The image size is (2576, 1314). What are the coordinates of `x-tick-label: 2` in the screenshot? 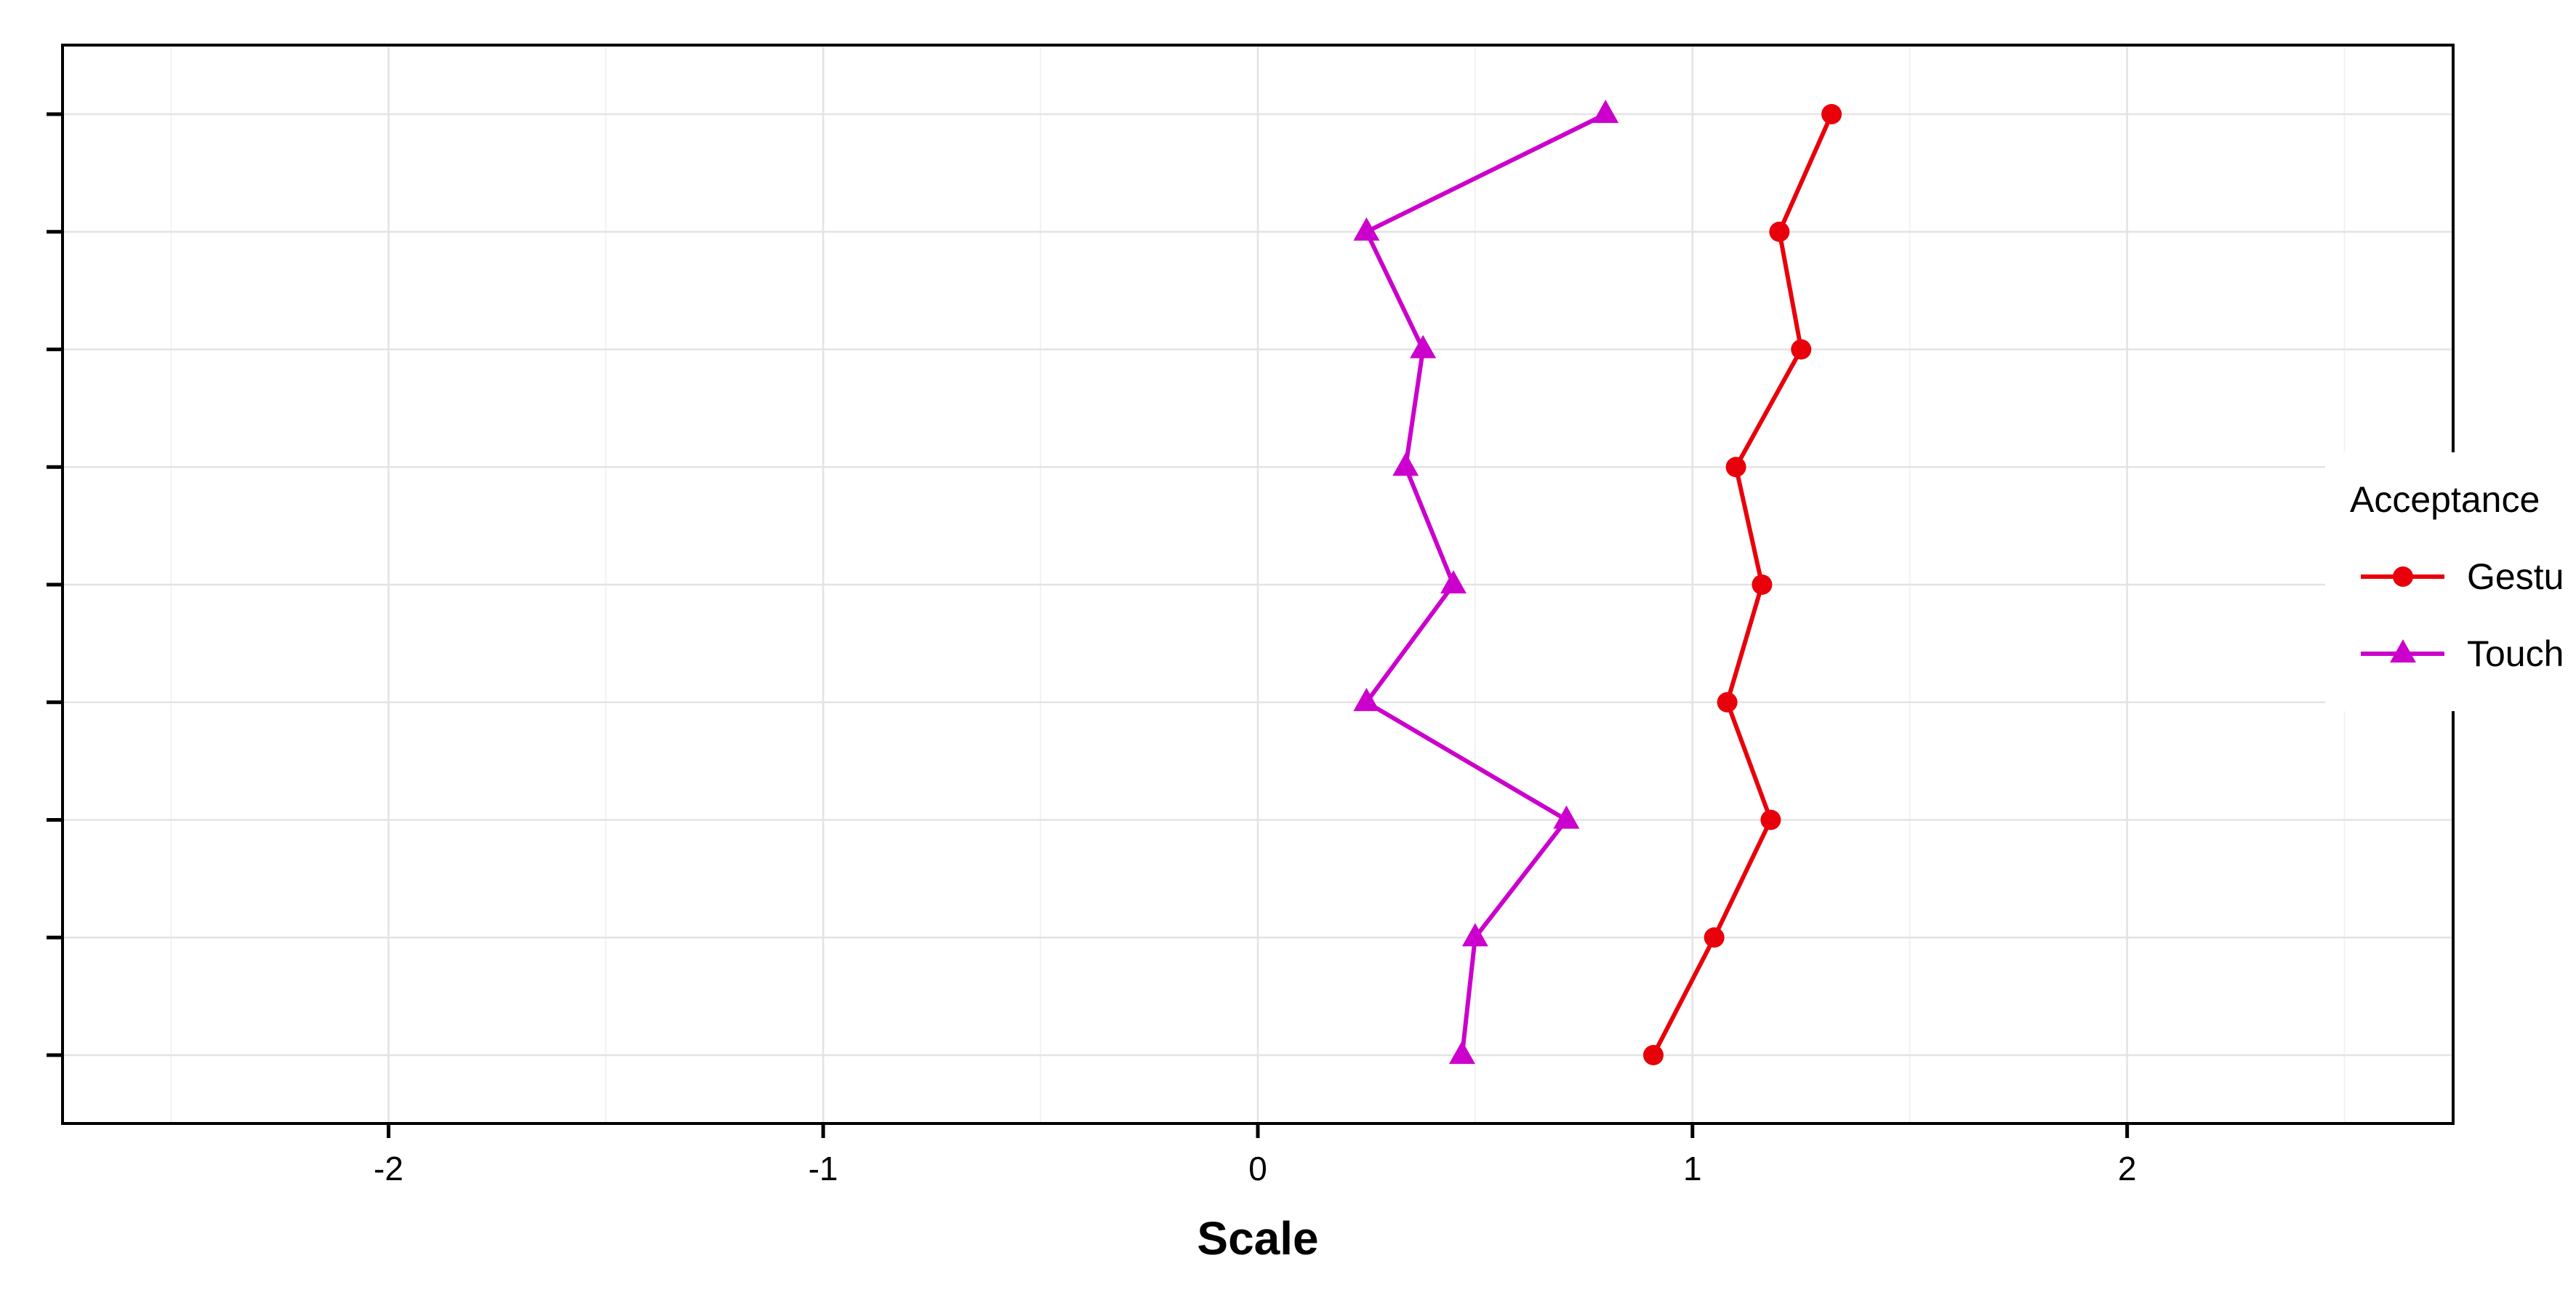 It's located at (2127, 1168).